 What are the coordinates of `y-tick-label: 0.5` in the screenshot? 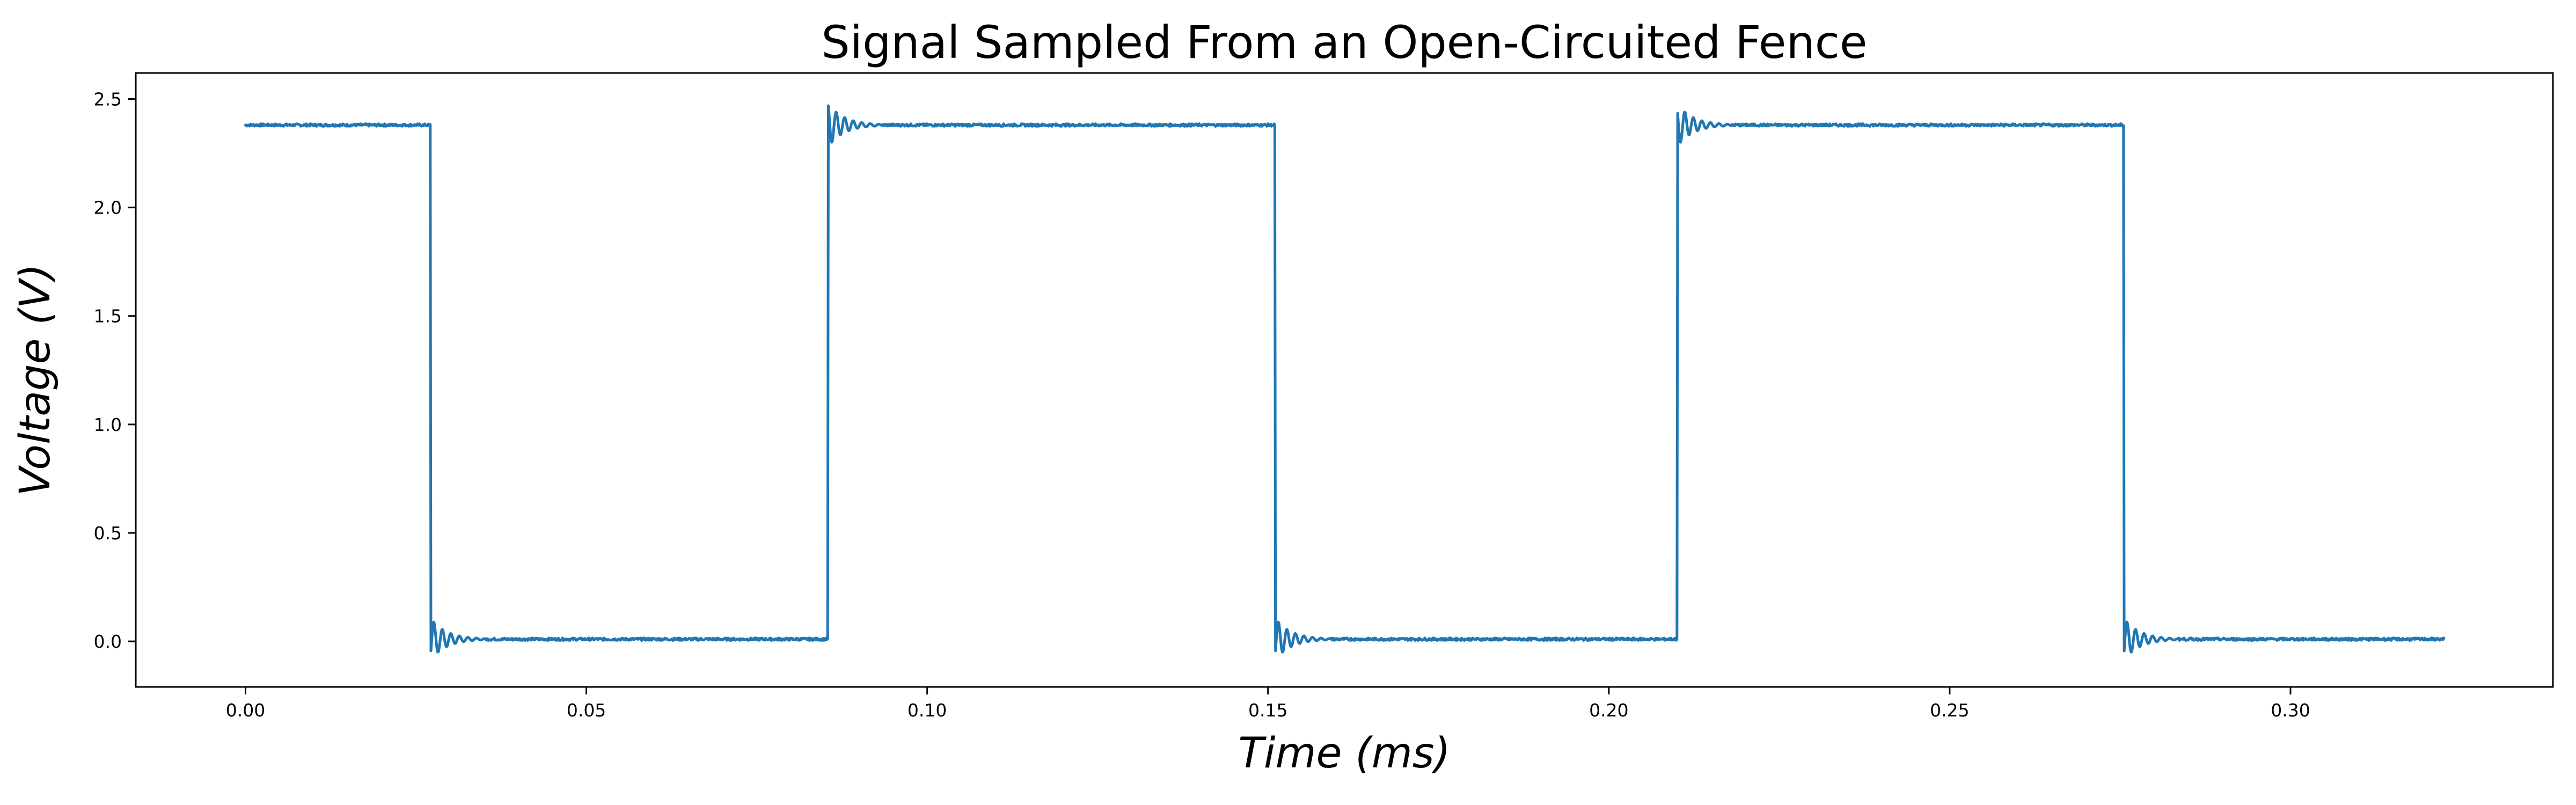 It's located at (108, 533).